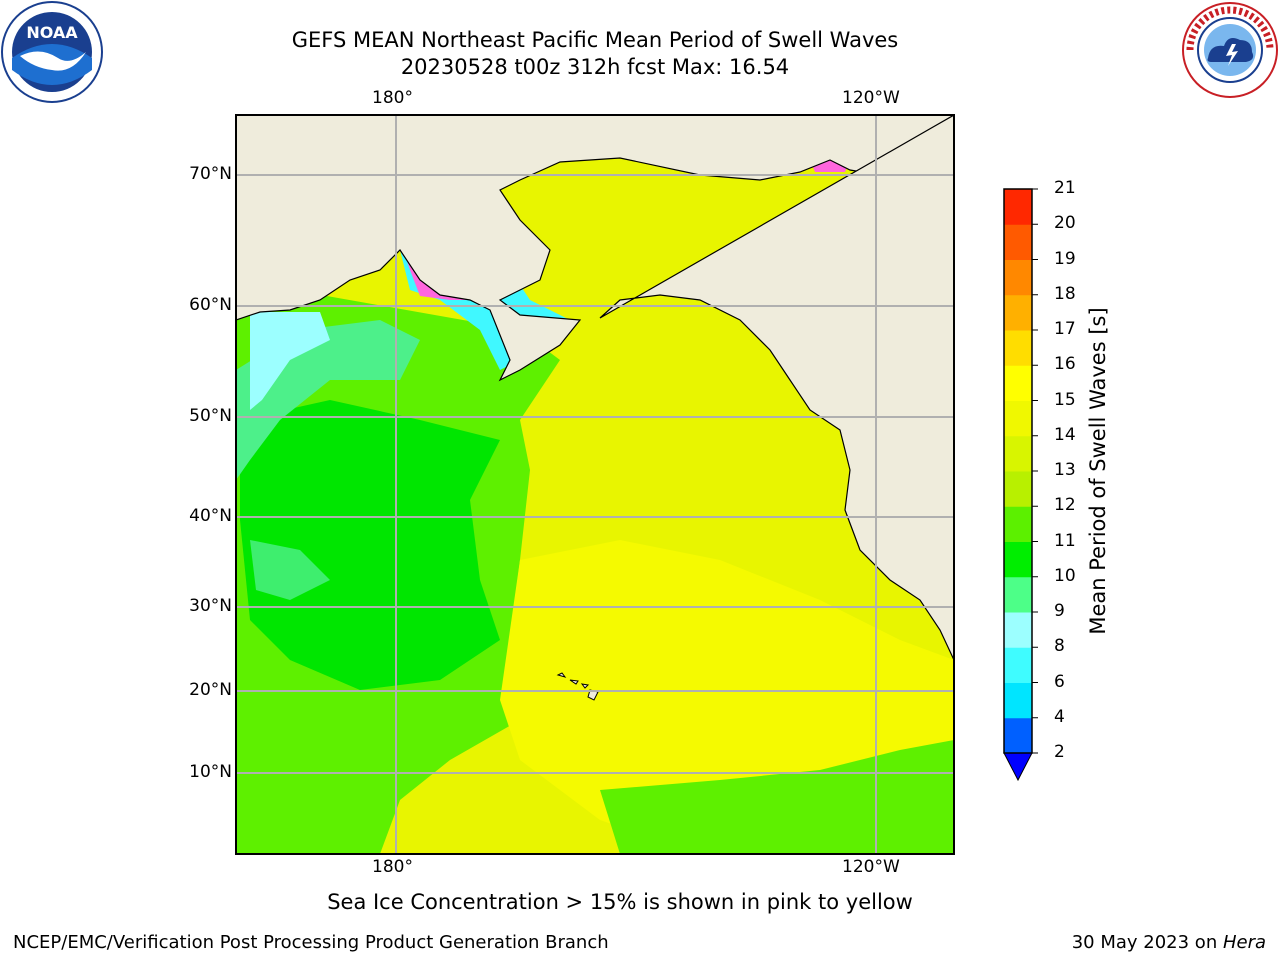 This screenshot has width=1280, height=960. Describe the element at coordinates (1065, 258) in the screenshot. I see `colorbar-tick-label: 19` at that location.